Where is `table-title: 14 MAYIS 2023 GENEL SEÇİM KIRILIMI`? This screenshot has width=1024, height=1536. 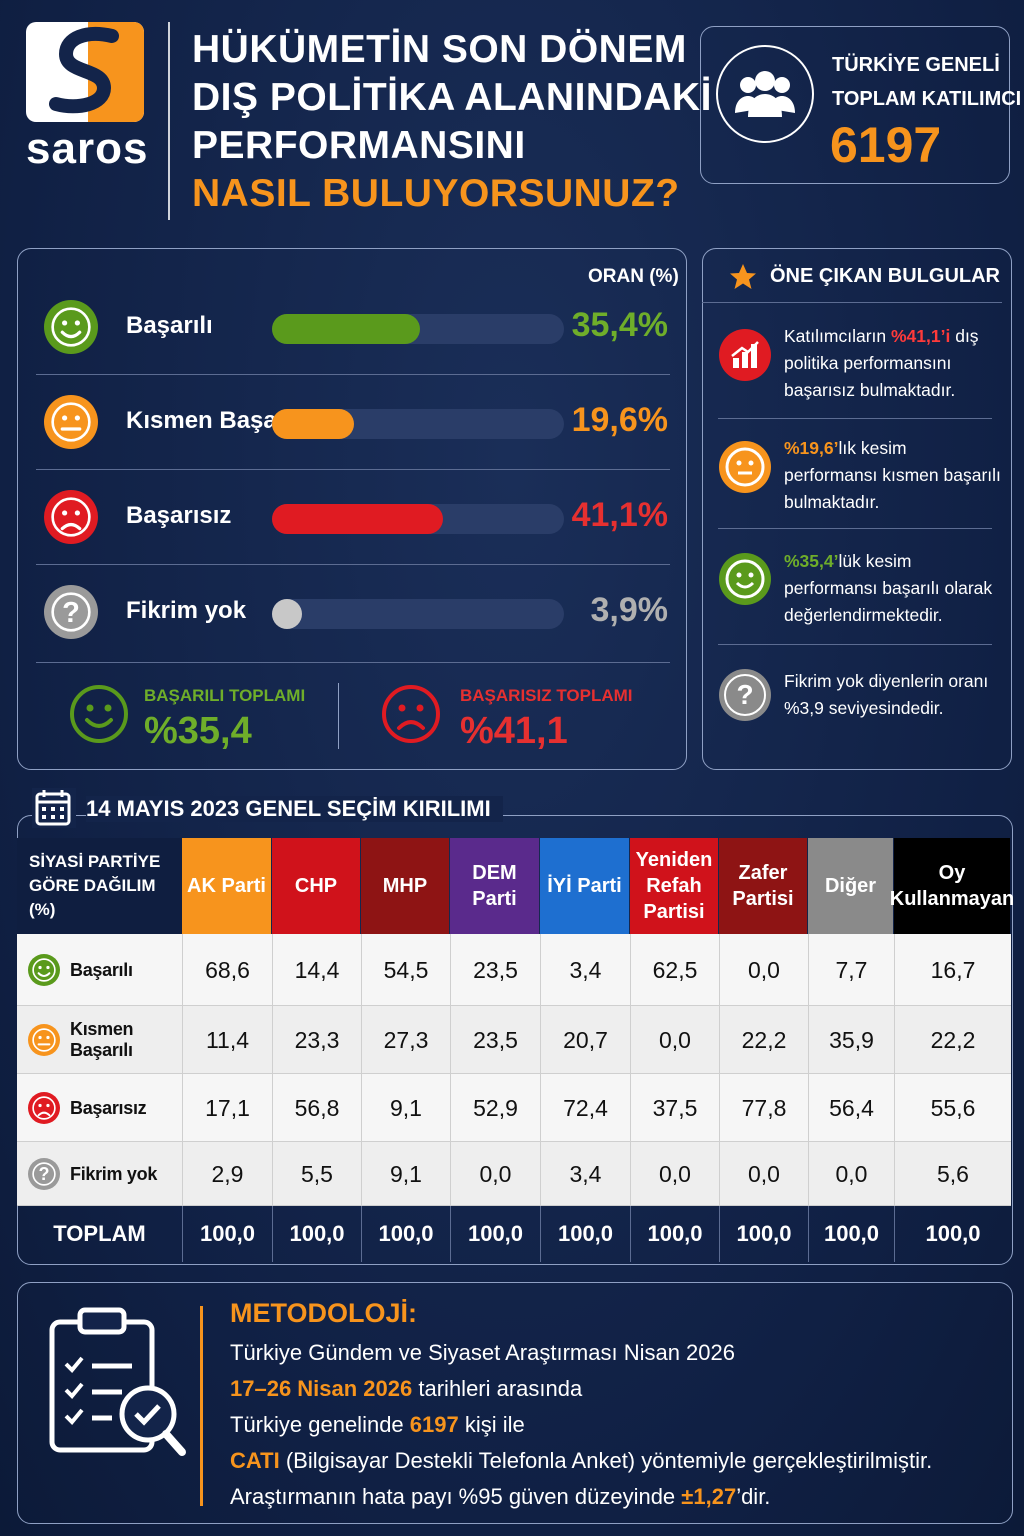
table-title: 14 MAYIS 2023 GENEL SEÇİM KIRILIMI is located at coordinates (294, 809).